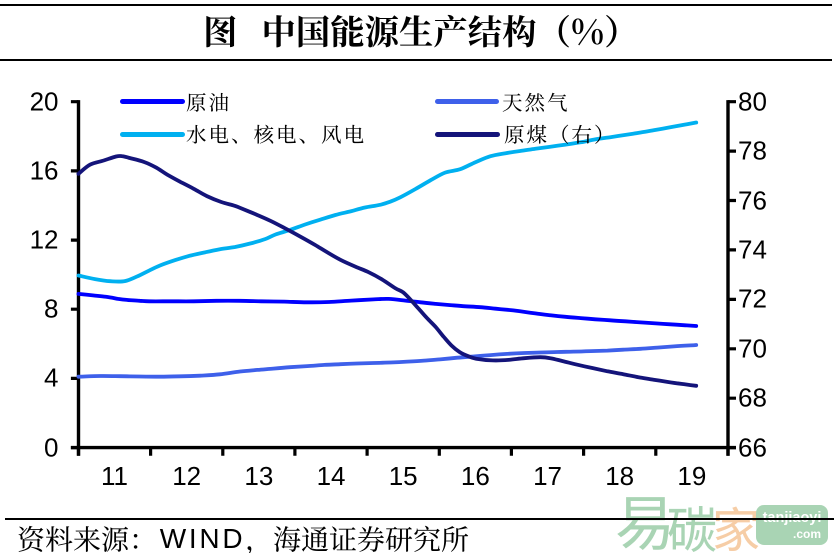 Image resolution: width=837 pixels, height=558 pixels. I want to click on series-line-natural-gas, so click(387, 361).